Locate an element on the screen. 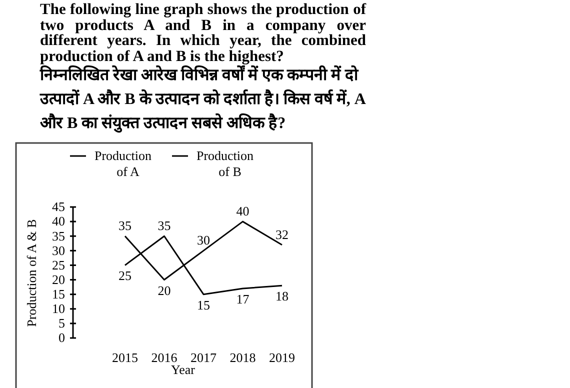 This screenshot has height=388, width=570. y-tick-label: 35 is located at coordinates (58, 236).